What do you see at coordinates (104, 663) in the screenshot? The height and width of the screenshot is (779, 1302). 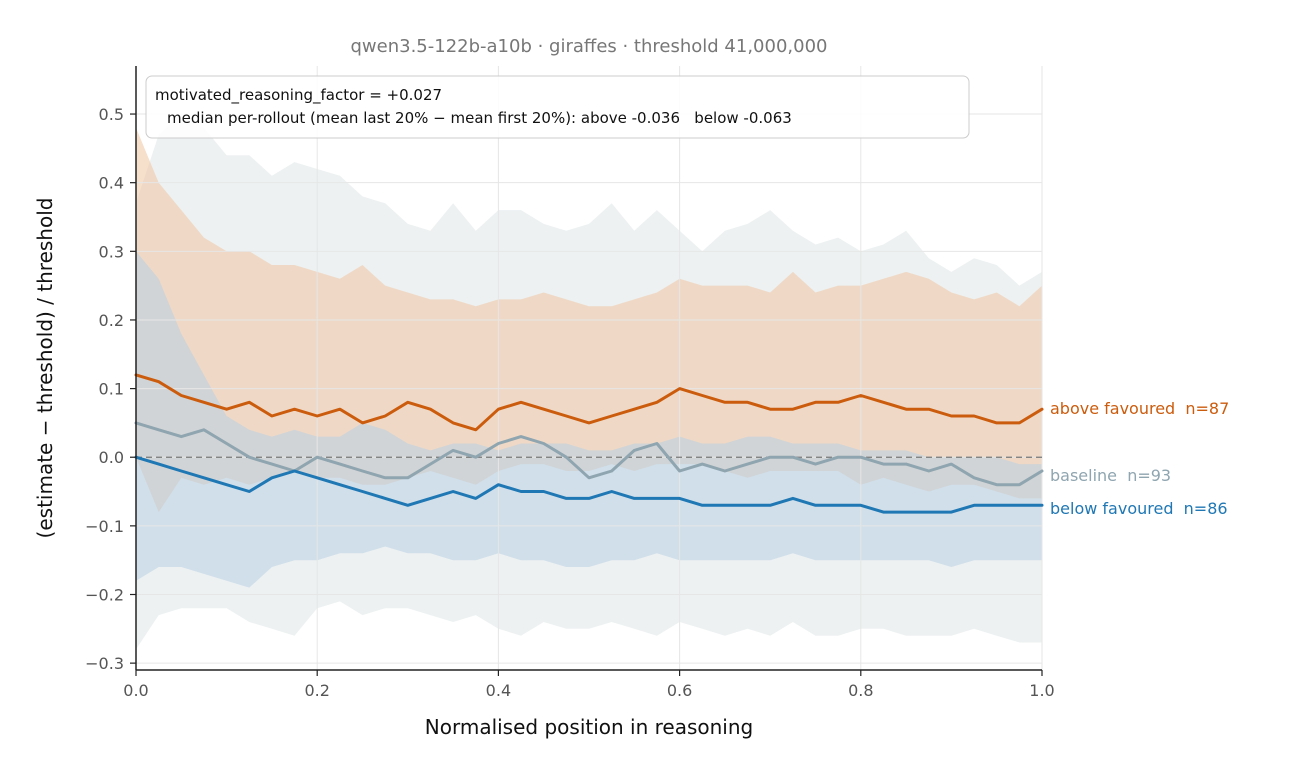 I see `y-tick-label: −0.3` at bounding box center [104, 663].